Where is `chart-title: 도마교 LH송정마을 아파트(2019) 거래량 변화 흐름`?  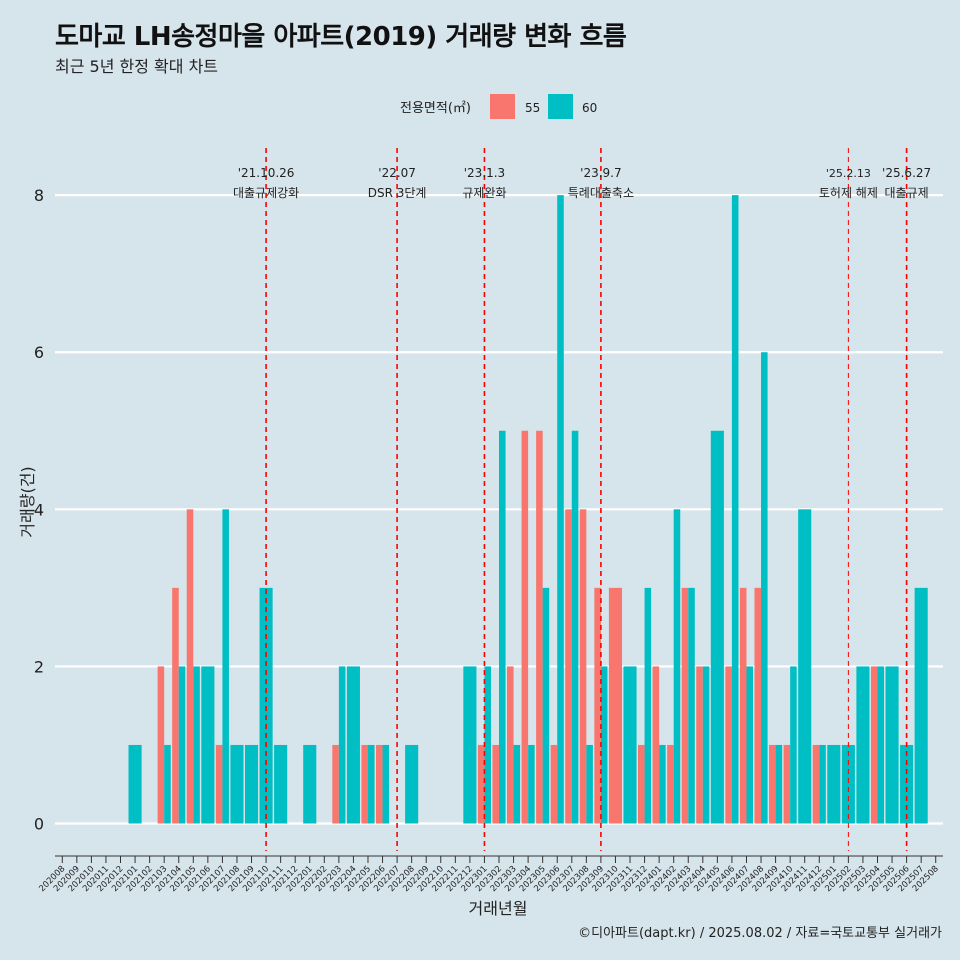 chart-title: 도마교 LH송정마을 아파트(2019) 거래량 변화 흐름 is located at coordinates (341, 37).